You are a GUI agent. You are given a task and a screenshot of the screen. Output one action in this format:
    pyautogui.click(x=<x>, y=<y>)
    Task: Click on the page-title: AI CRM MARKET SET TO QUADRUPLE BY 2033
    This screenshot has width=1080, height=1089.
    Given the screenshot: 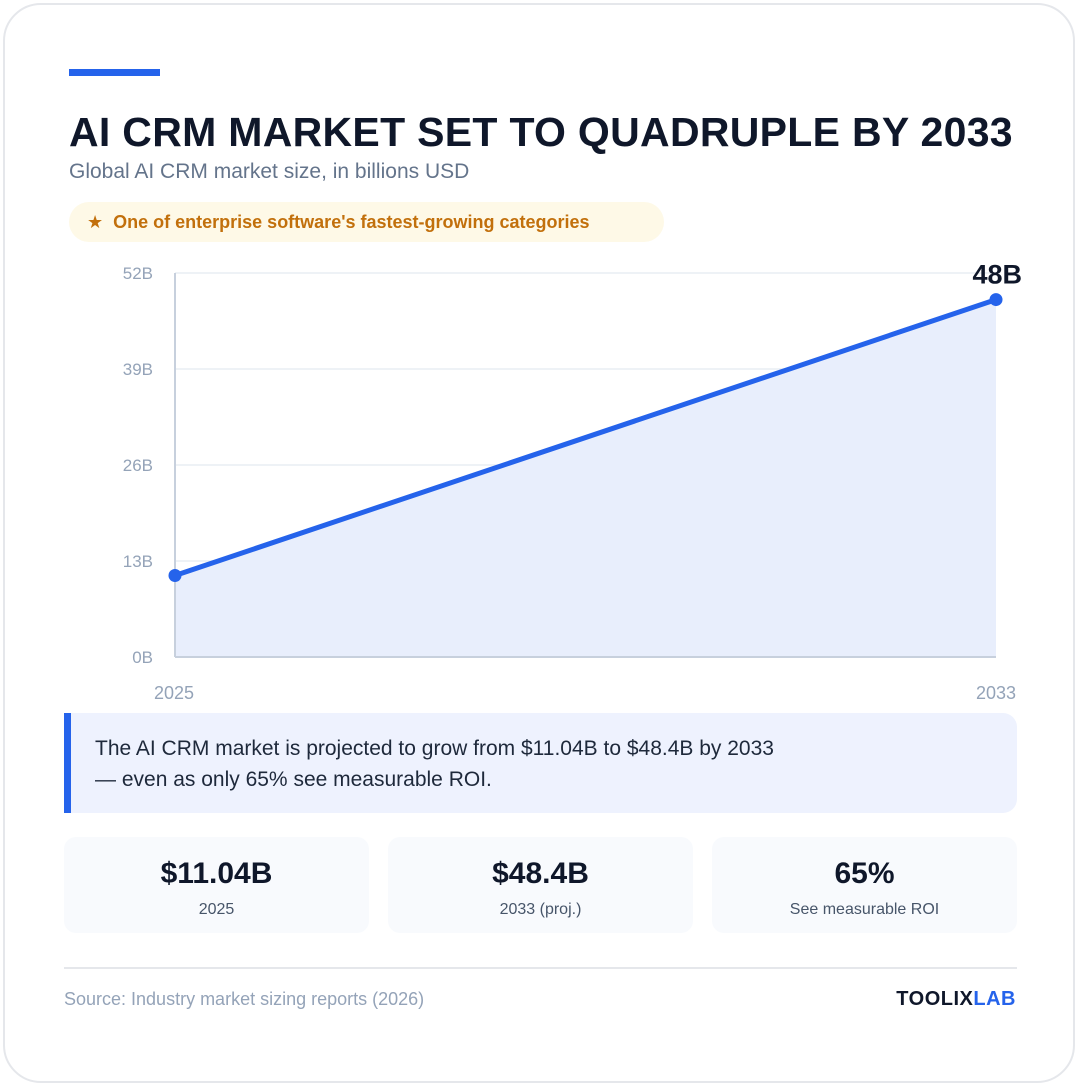 What is the action you would take?
    pyautogui.click(x=541, y=132)
    